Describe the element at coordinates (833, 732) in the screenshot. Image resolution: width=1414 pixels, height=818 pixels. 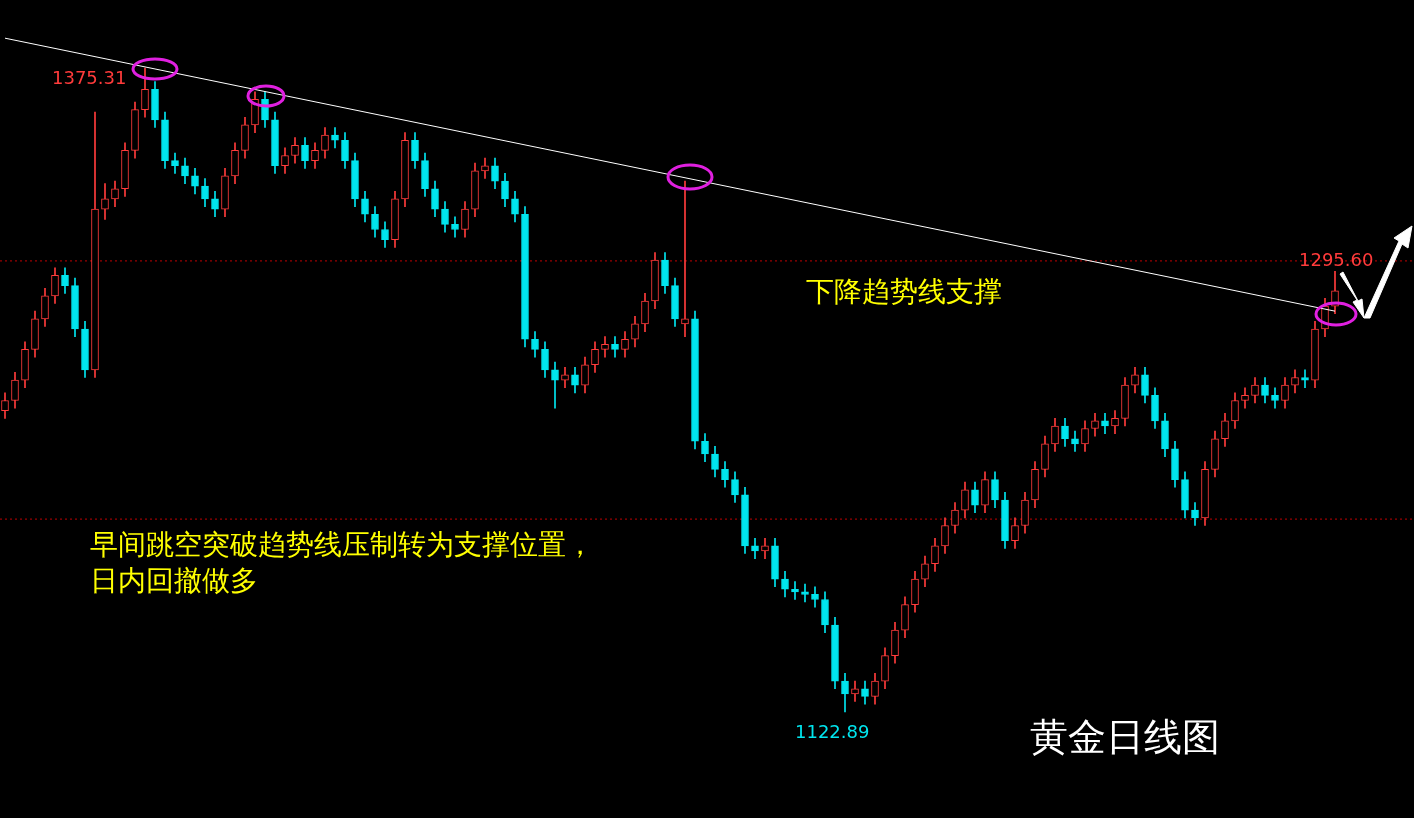
I see `text: 1122.89` at that location.